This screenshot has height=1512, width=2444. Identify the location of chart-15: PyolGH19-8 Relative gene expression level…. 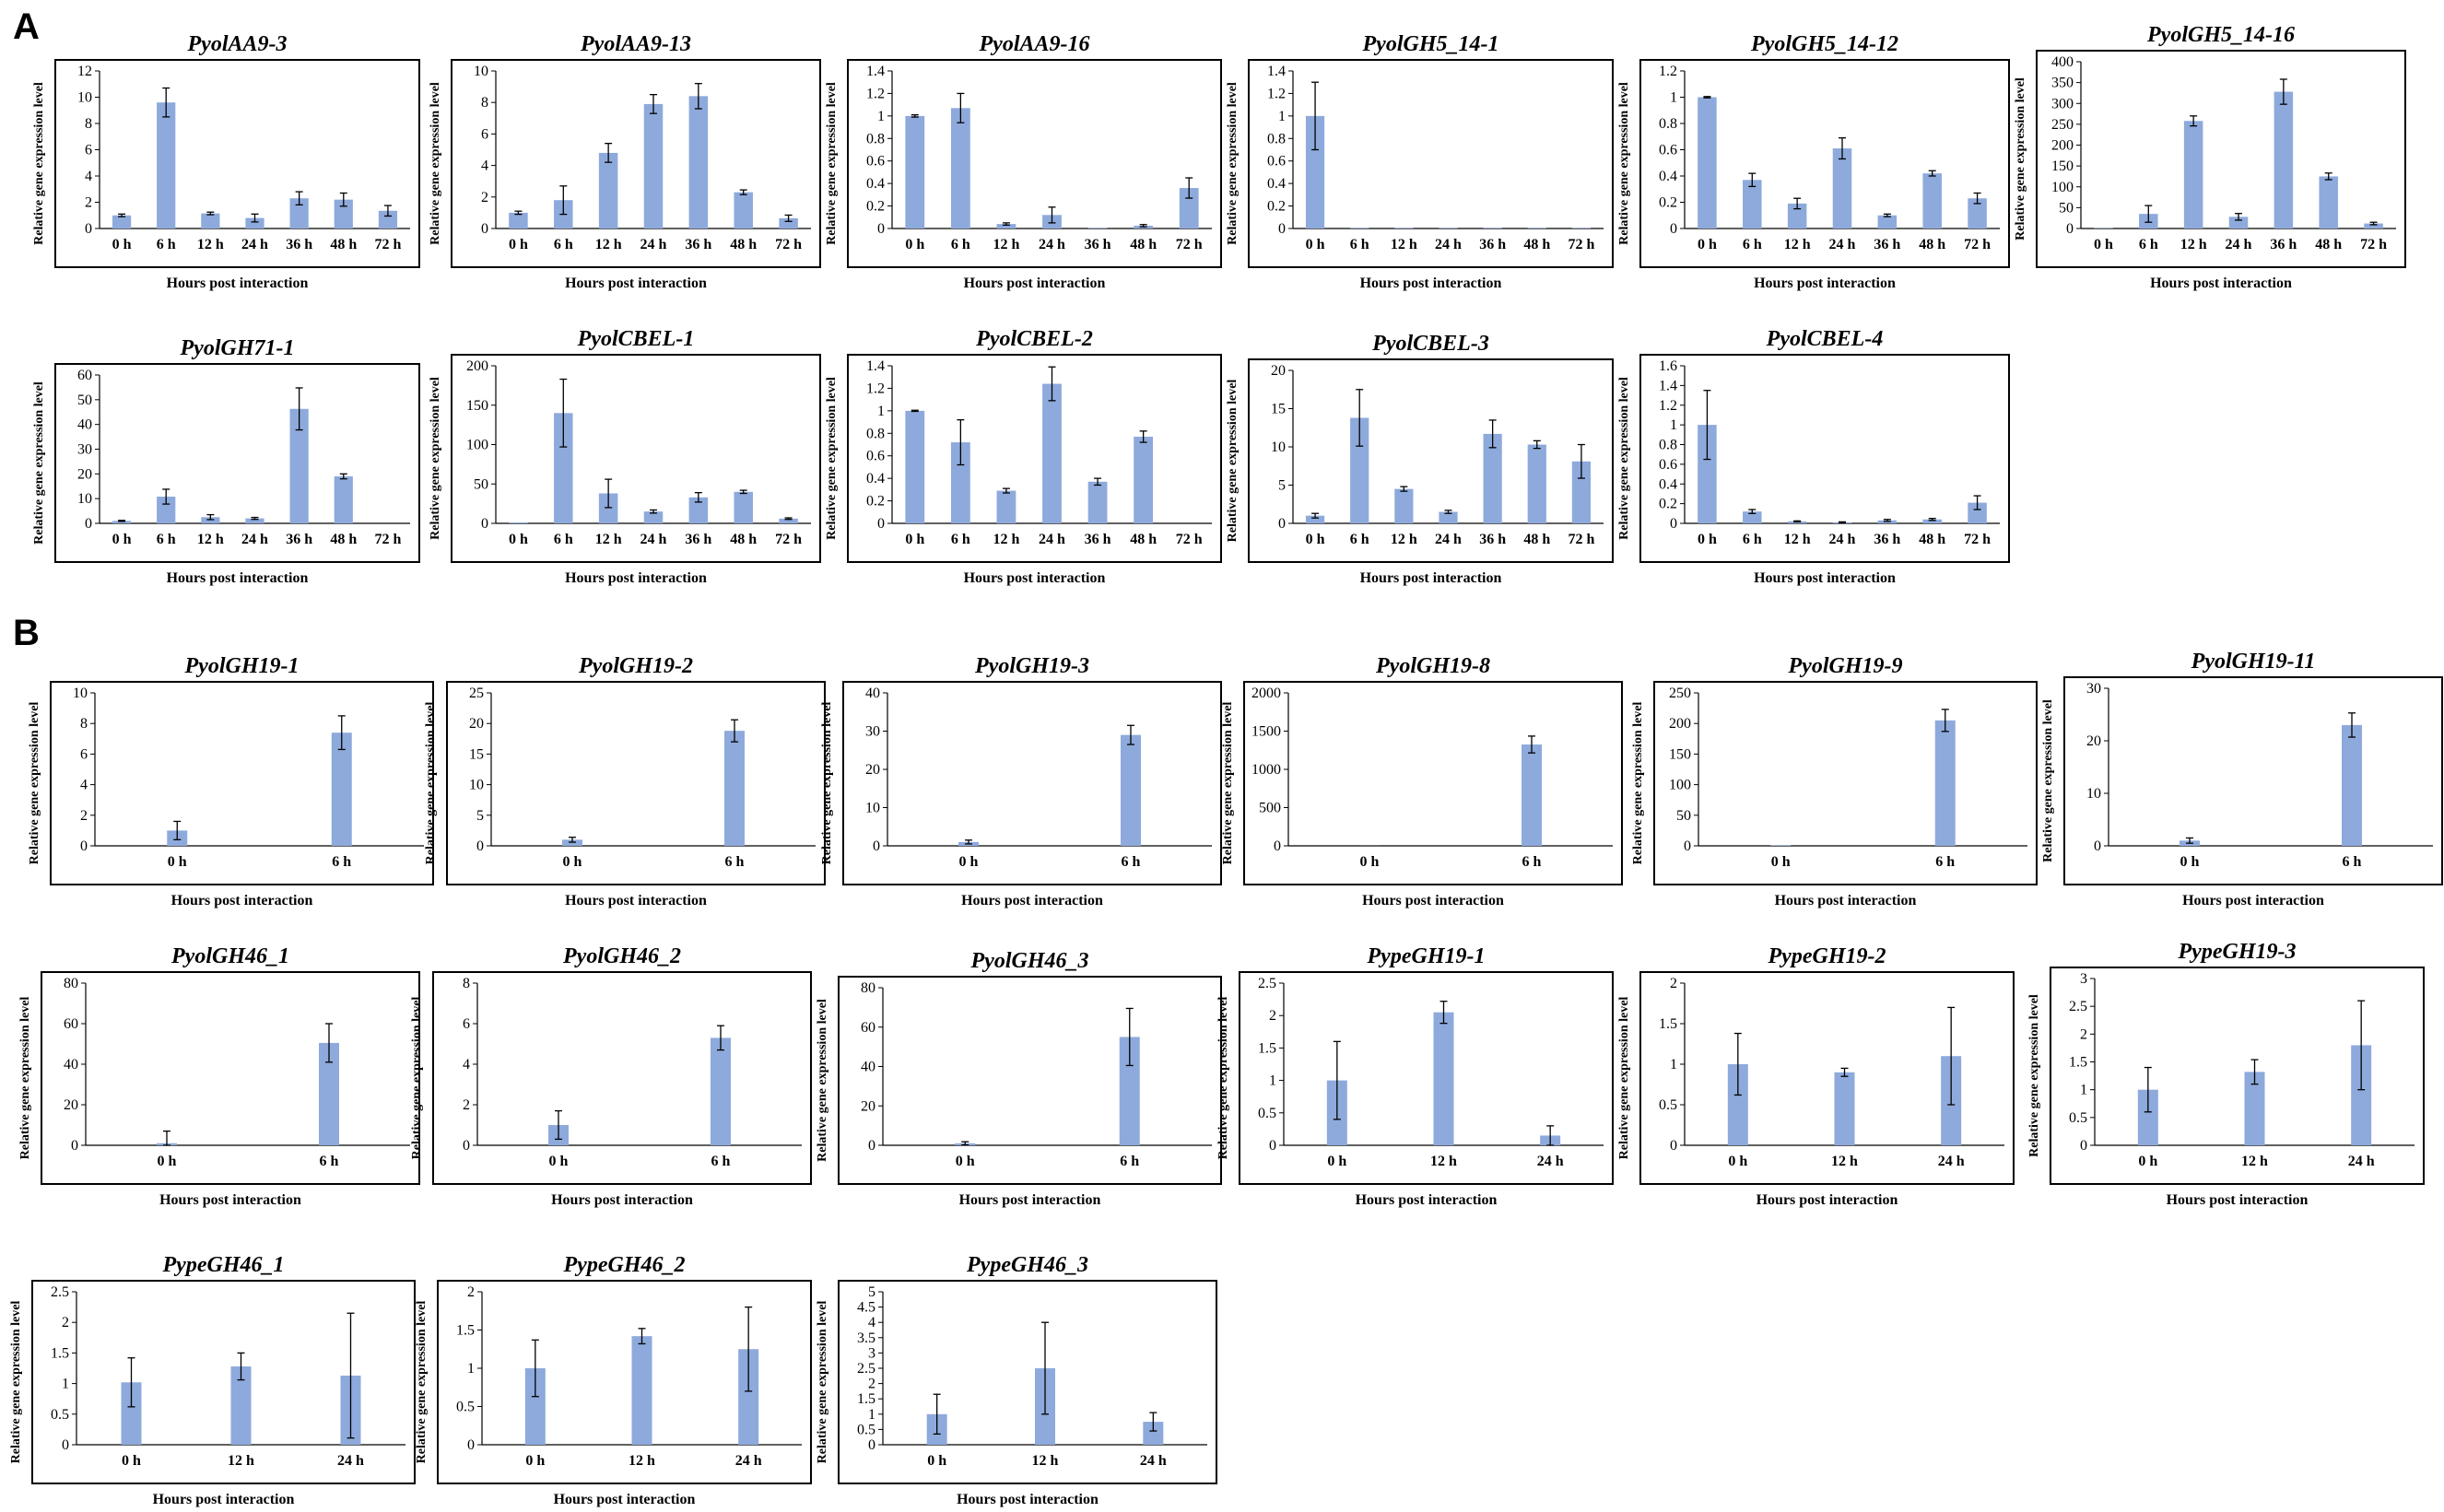
(1422, 781).